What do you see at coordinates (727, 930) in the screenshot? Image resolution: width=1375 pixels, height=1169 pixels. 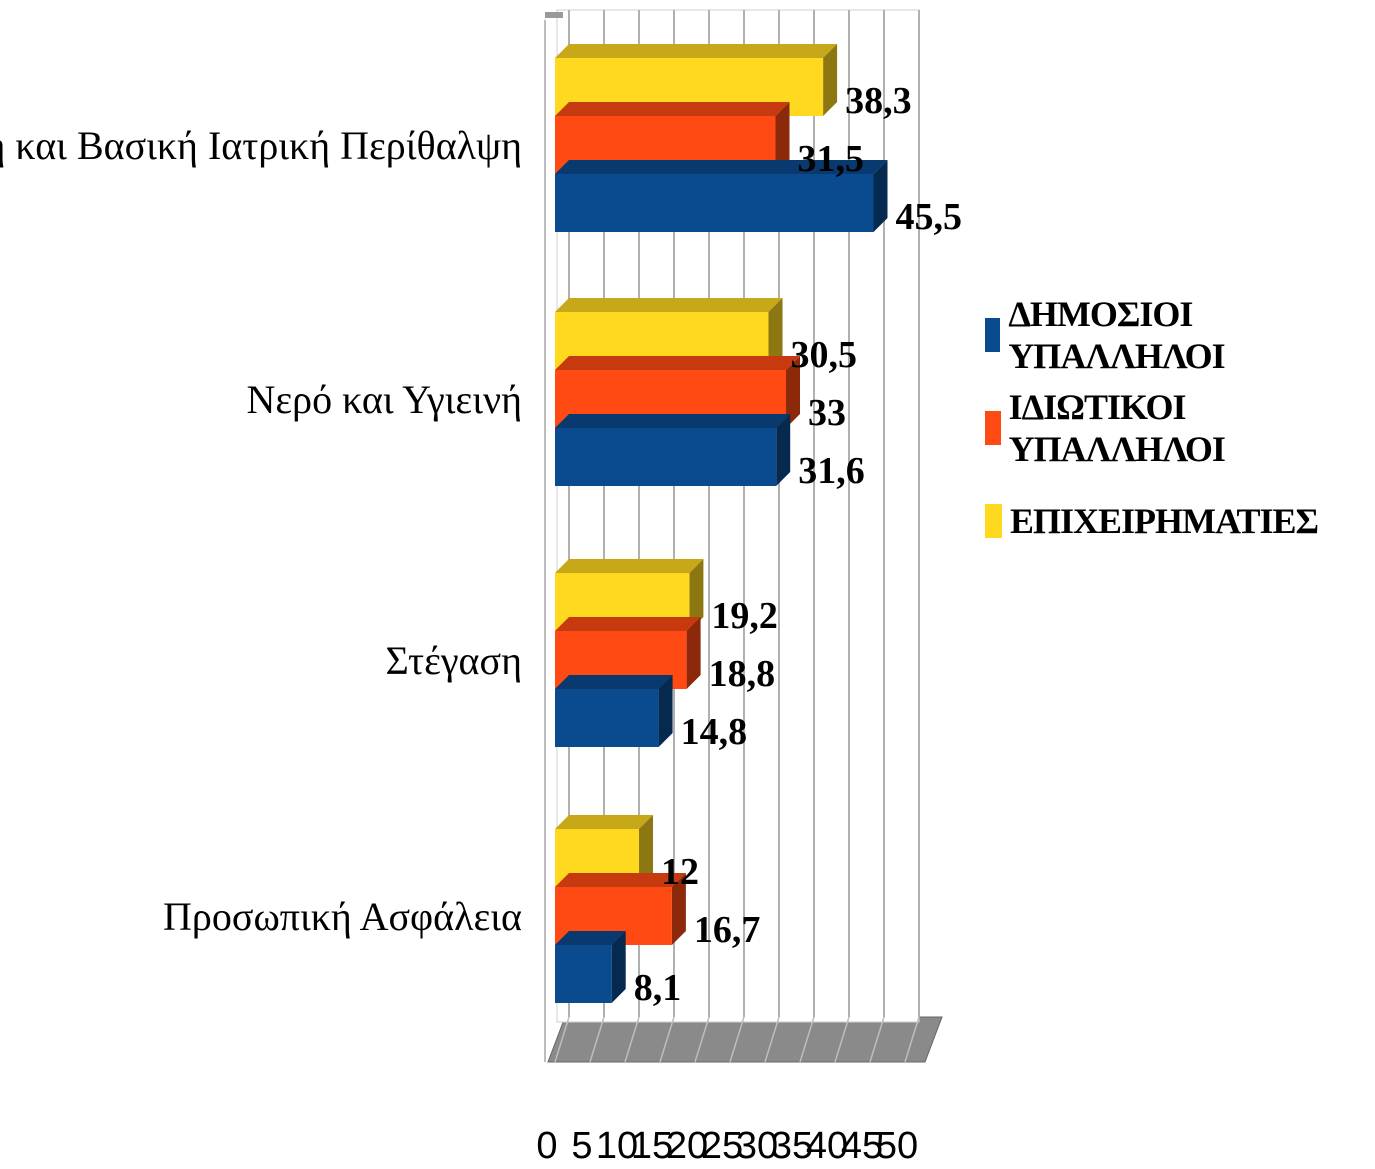 I see `data-label: 16,7` at bounding box center [727, 930].